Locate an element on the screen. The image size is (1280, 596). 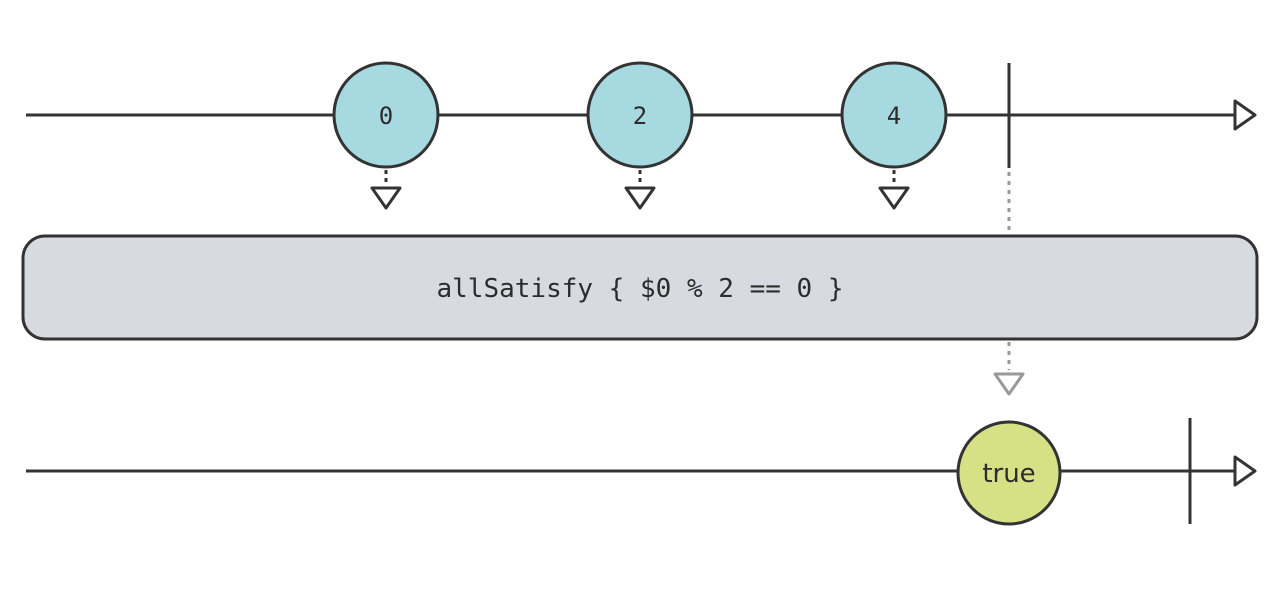
input-marble-label: 0 is located at coordinates (386, 116).